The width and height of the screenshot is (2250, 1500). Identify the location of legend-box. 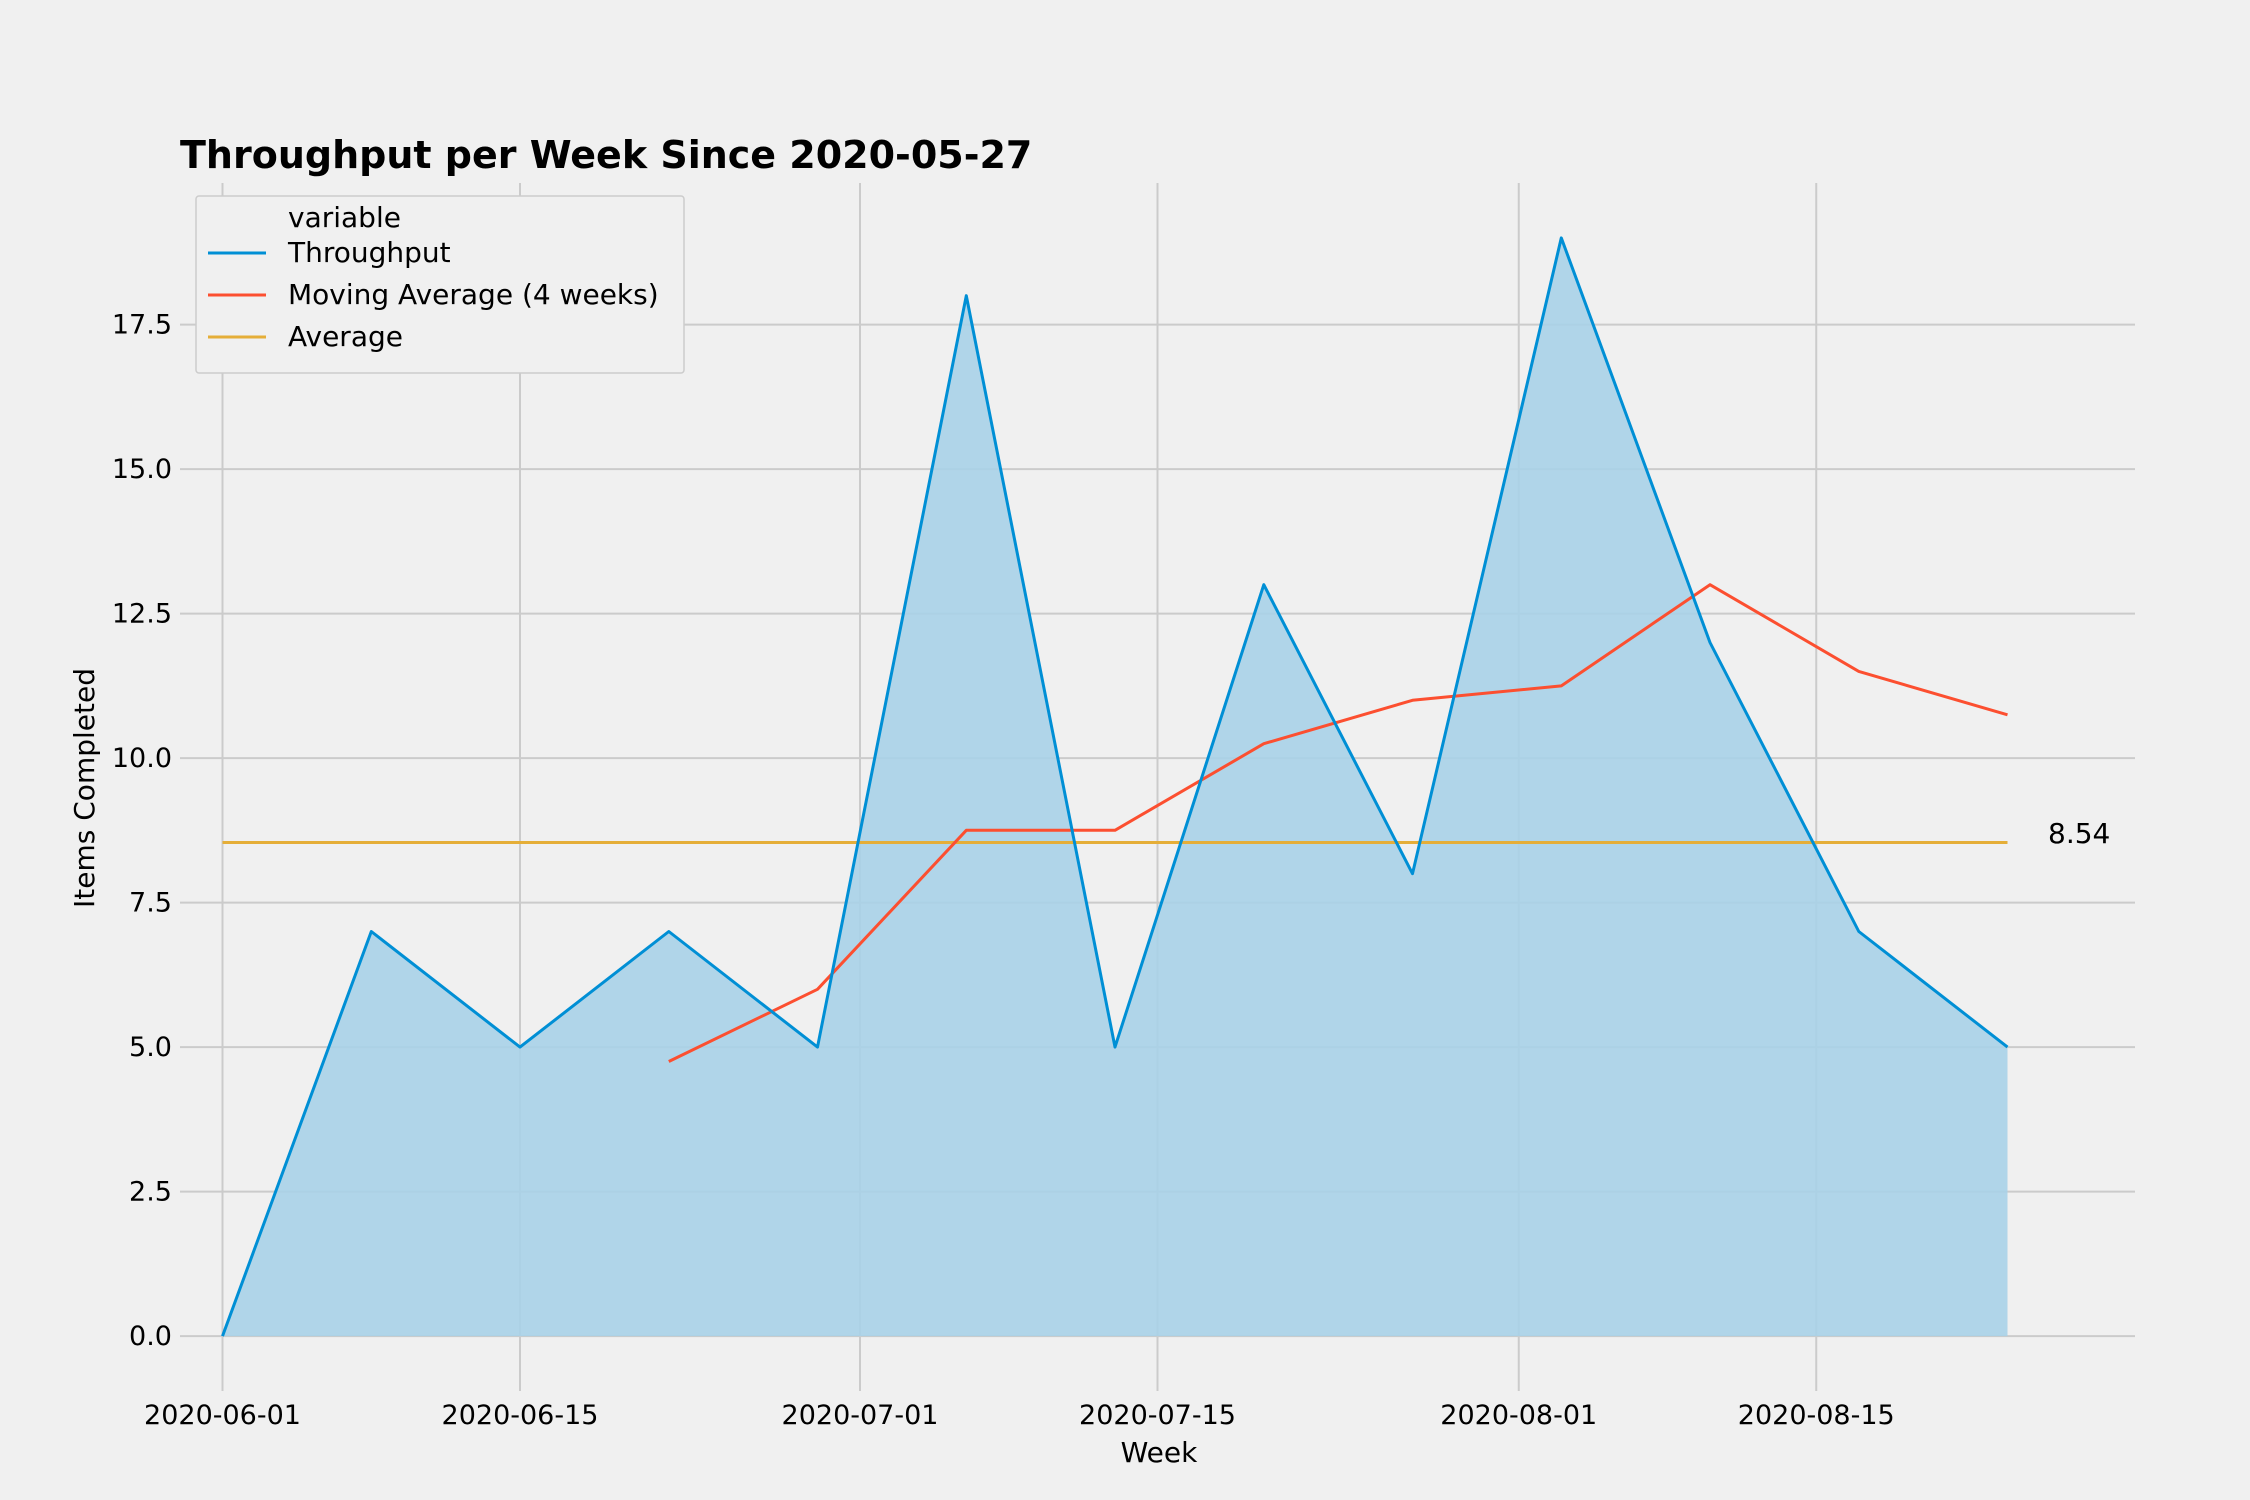
(440, 284).